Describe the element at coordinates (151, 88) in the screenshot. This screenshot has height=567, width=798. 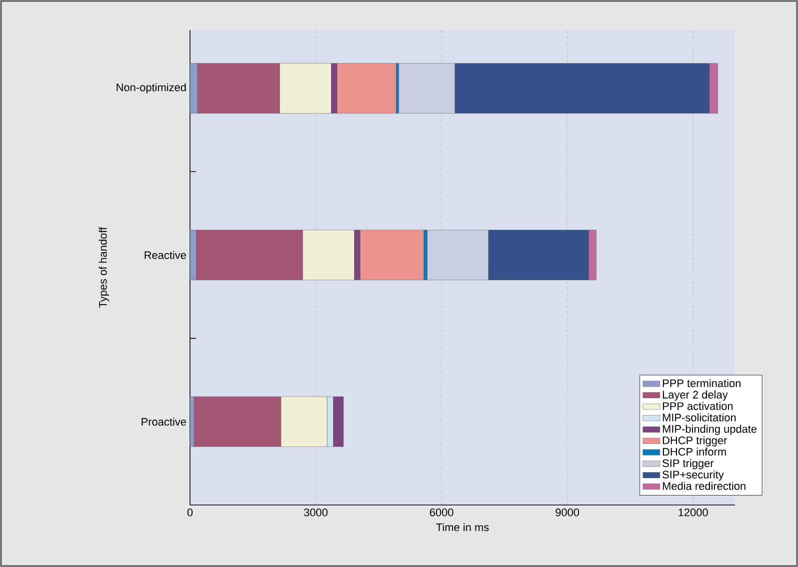
I see `y-tick-label: Non-optimized` at that location.